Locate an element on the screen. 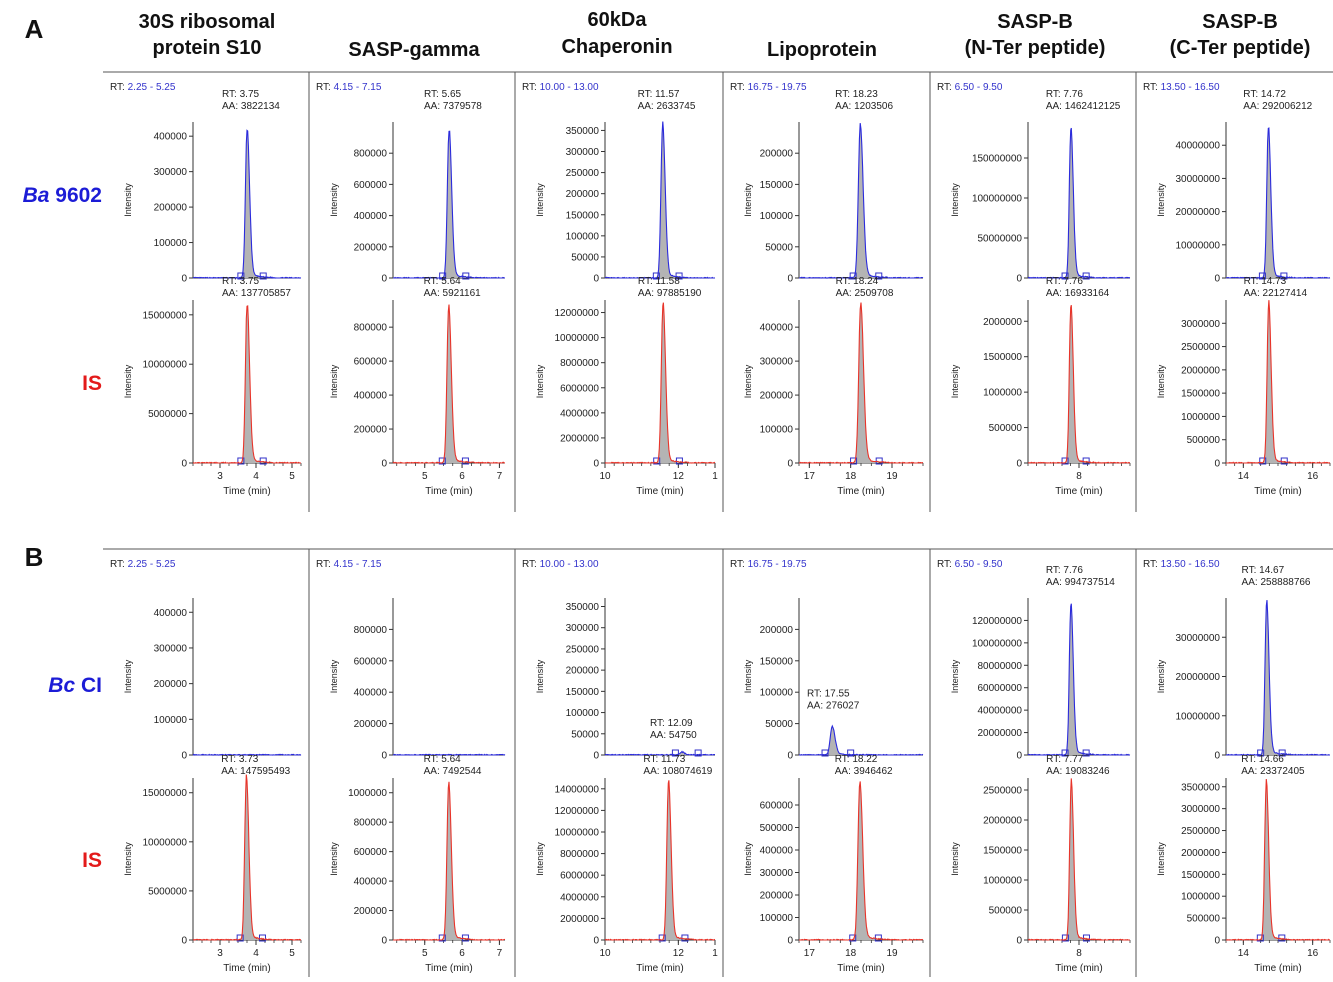 This screenshot has height=982, width=1333. peak-rt-label: RT: 3.73 is located at coordinates (239, 759).